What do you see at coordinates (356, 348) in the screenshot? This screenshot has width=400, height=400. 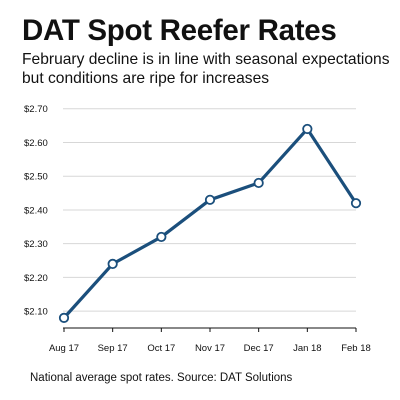 I see `x-tick-label: Feb 18` at bounding box center [356, 348].